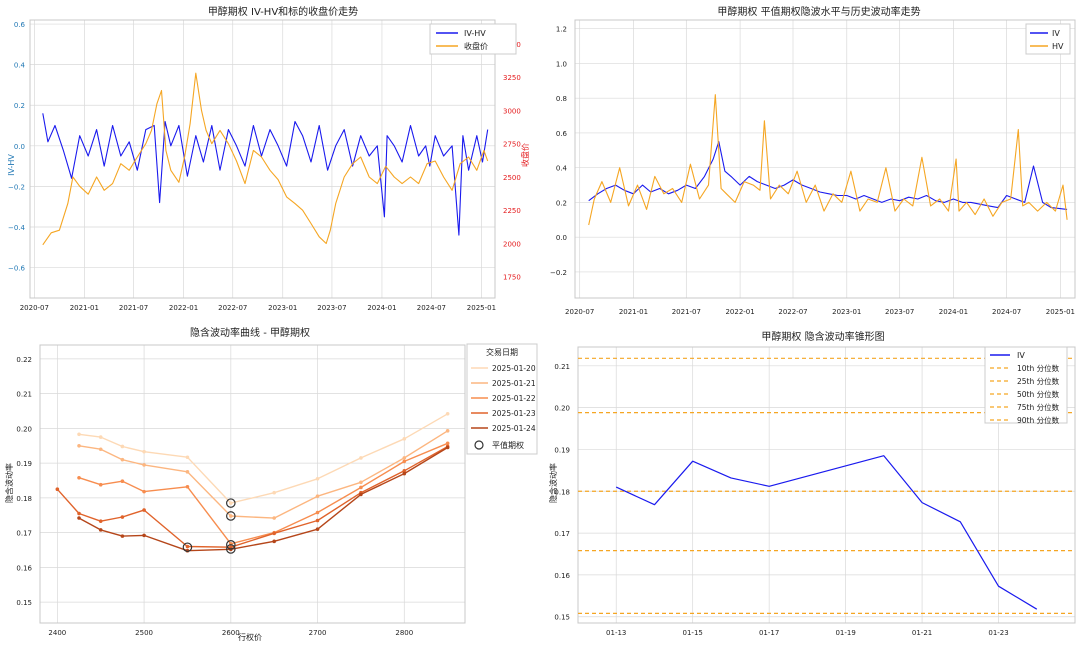 This screenshot has width=1080, height=646. Describe the element at coordinates (17, 269) in the screenshot. I see `y-tick-label-left: −0.6` at that location.